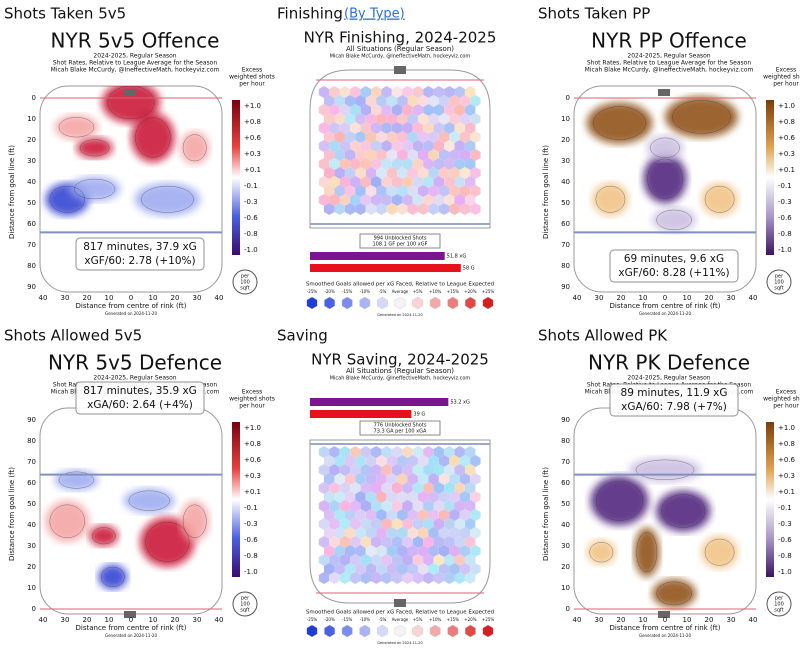  I want to click on x-tick-label: 30, so click(599, 298).